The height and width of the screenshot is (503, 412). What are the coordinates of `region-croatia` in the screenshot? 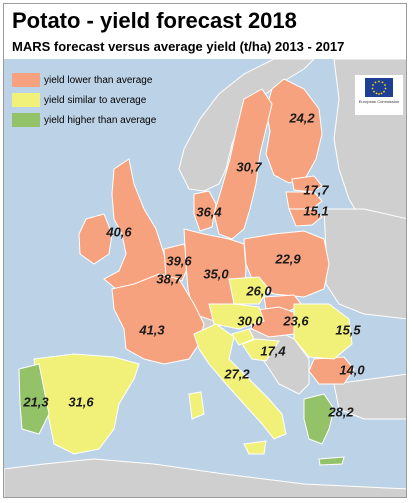 It's located at (260, 350).